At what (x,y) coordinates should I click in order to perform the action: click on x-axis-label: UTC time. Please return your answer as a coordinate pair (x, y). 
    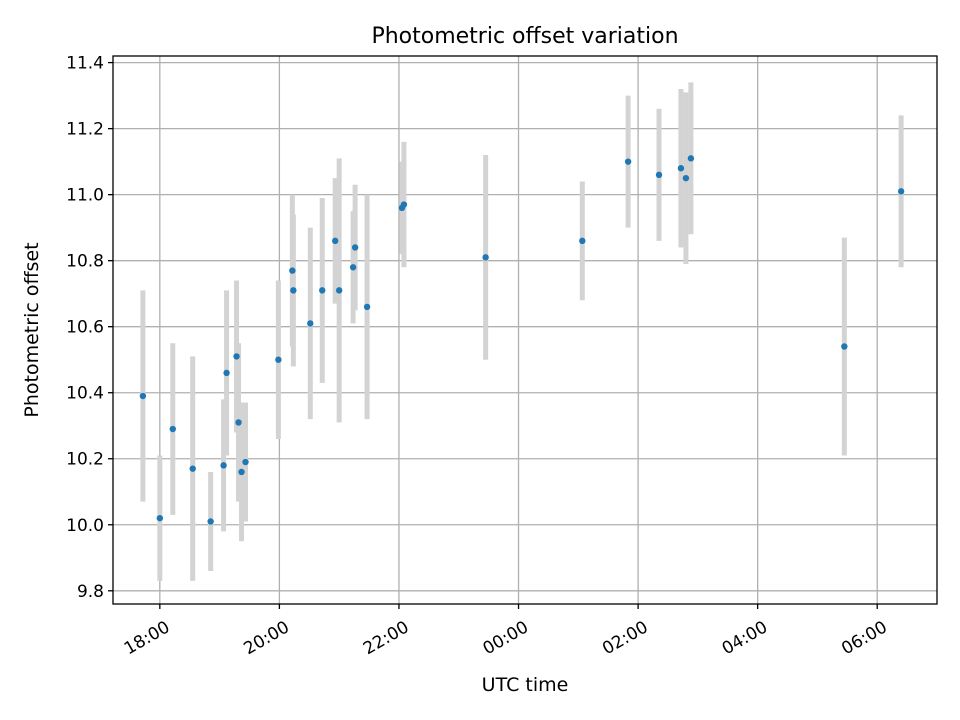
    Looking at the image, I should click on (525, 685).